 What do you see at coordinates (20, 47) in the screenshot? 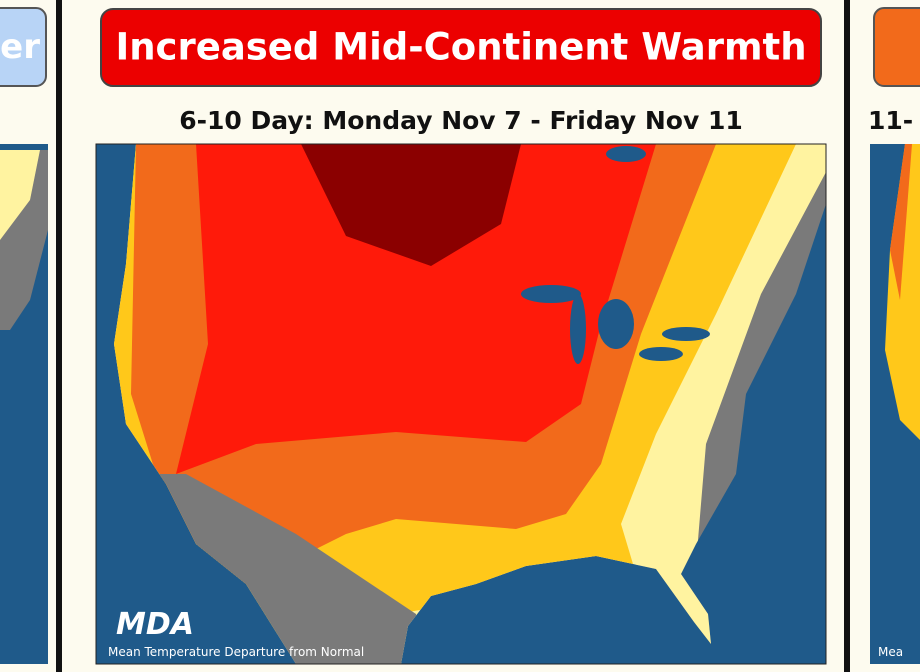
I see `left-title: er` at bounding box center [20, 47].